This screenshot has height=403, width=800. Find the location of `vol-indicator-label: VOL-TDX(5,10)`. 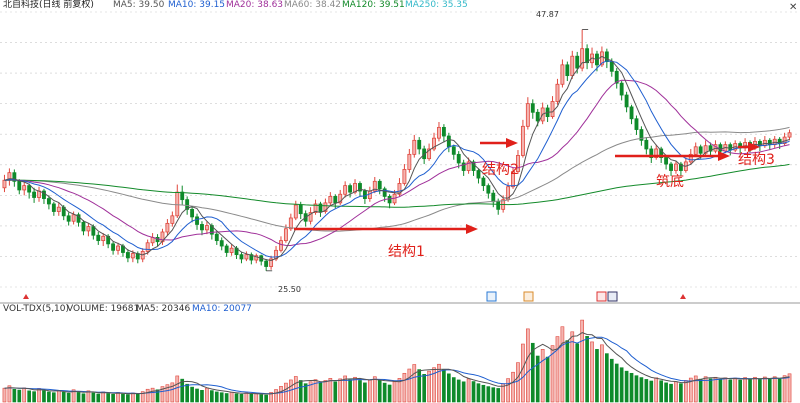

vol-indicator-label: VOL-TDX(5,10) is located at coordinates (36, 309).